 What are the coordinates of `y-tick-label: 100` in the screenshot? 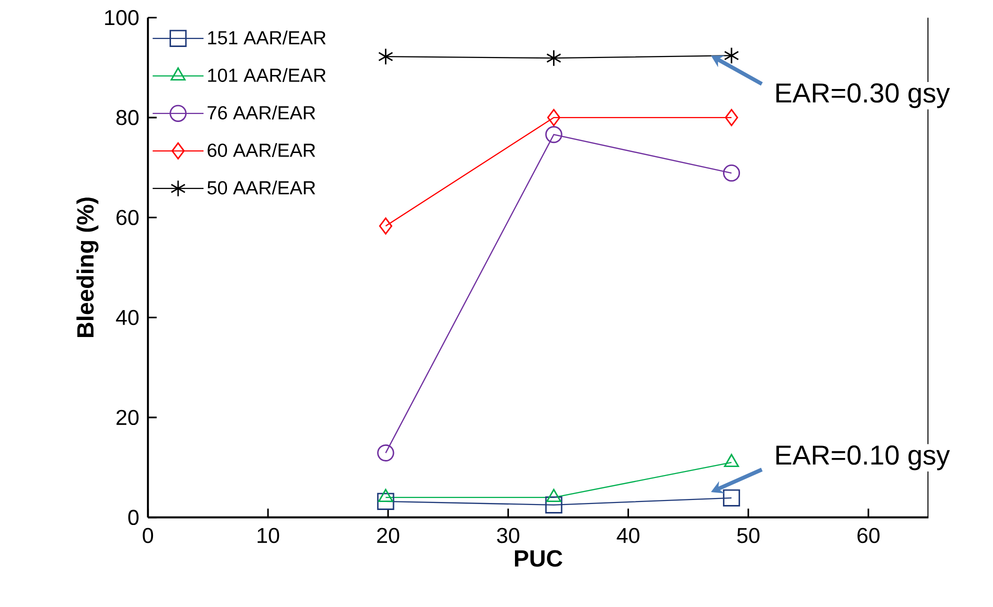 It's located at (122, 18).